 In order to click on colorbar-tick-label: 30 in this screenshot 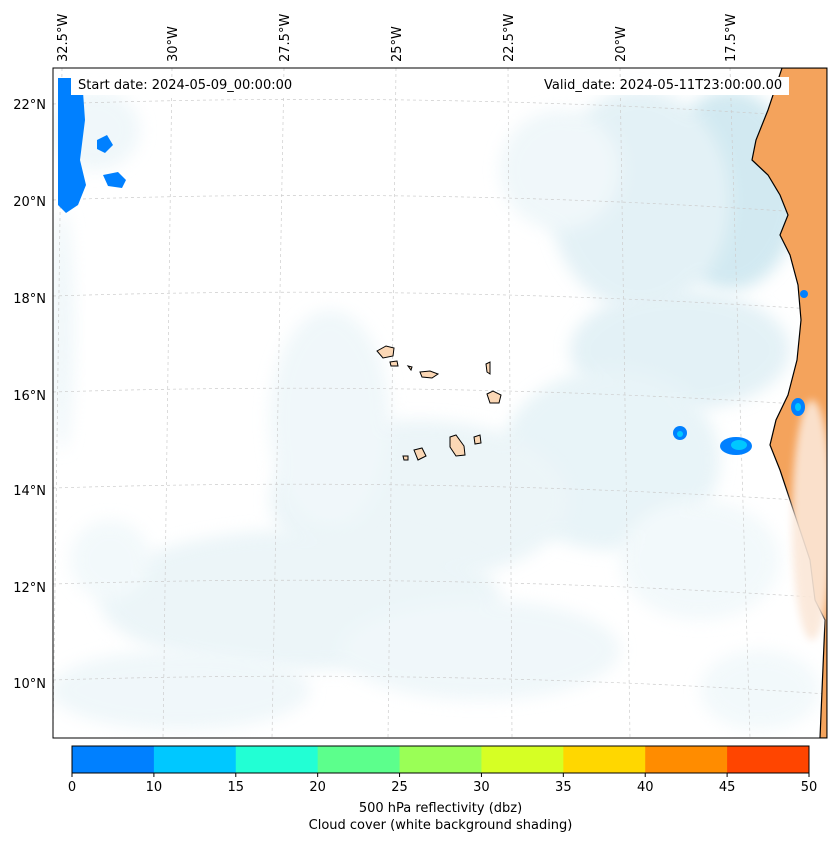, I will do `click(481, 787)`.